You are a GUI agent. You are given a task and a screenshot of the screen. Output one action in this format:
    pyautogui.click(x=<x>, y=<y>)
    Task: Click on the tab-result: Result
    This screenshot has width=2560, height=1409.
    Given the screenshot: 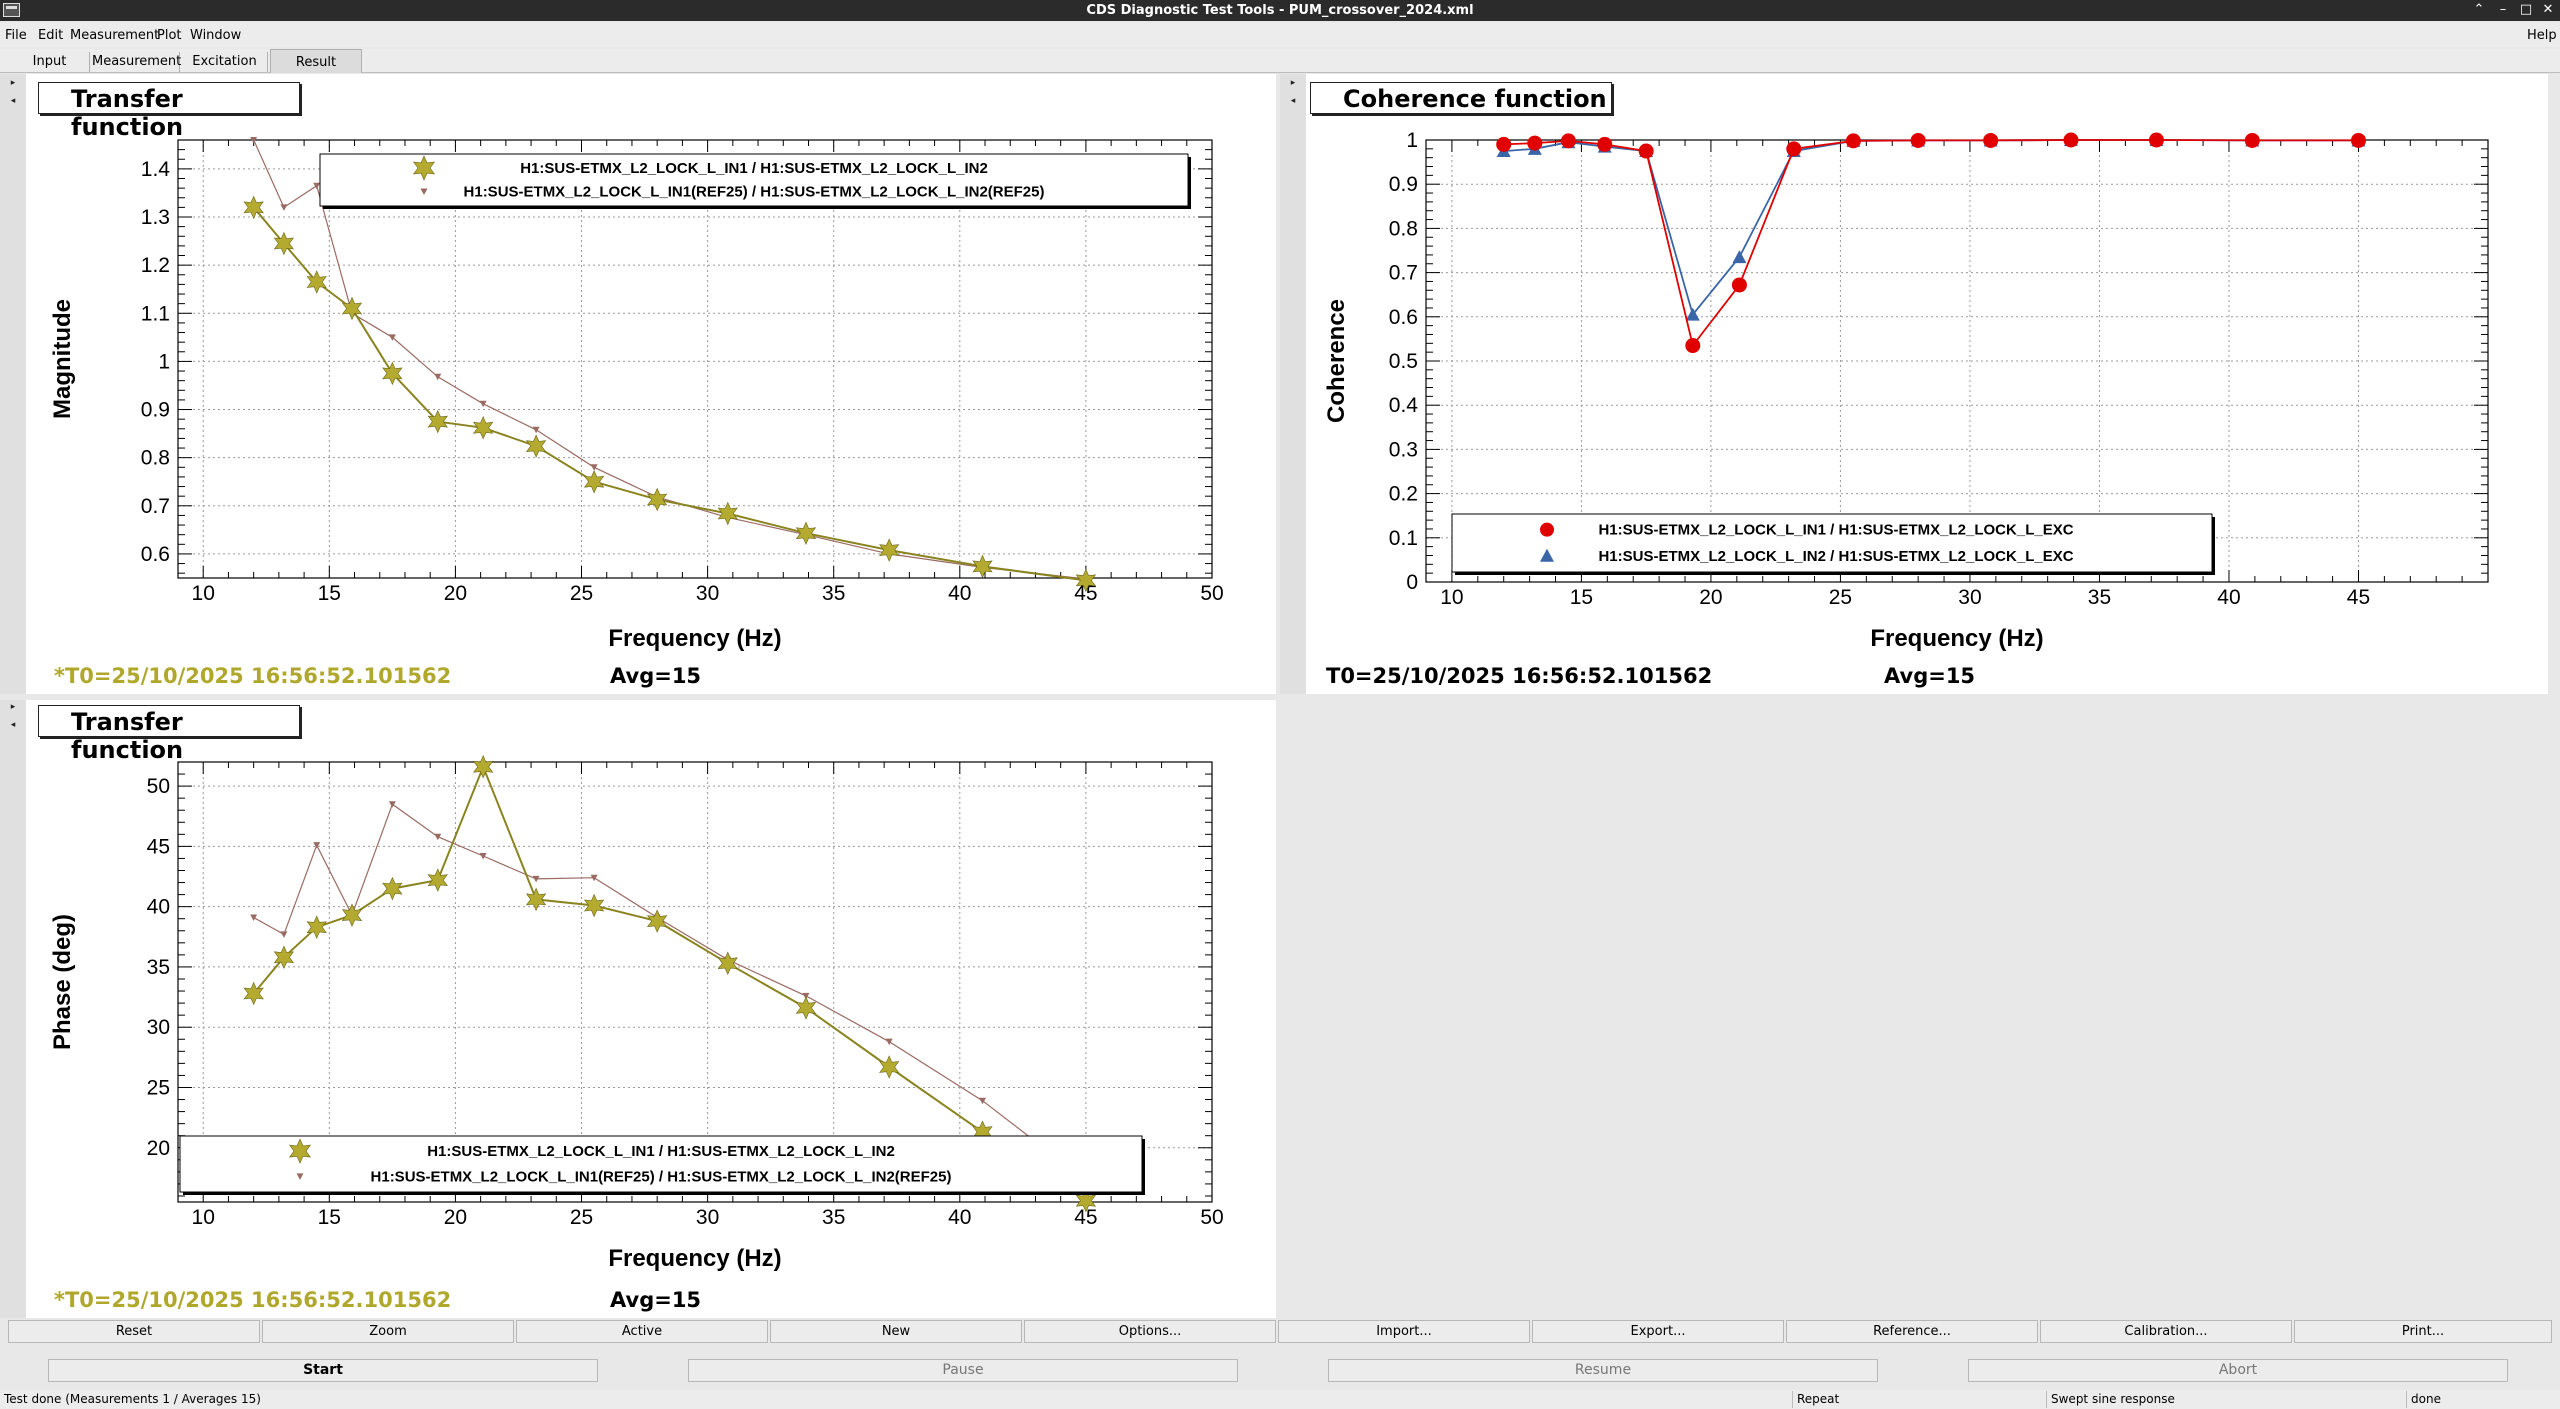 What is the action you would take?
    pyautogui.click(x=316, y=61)
    